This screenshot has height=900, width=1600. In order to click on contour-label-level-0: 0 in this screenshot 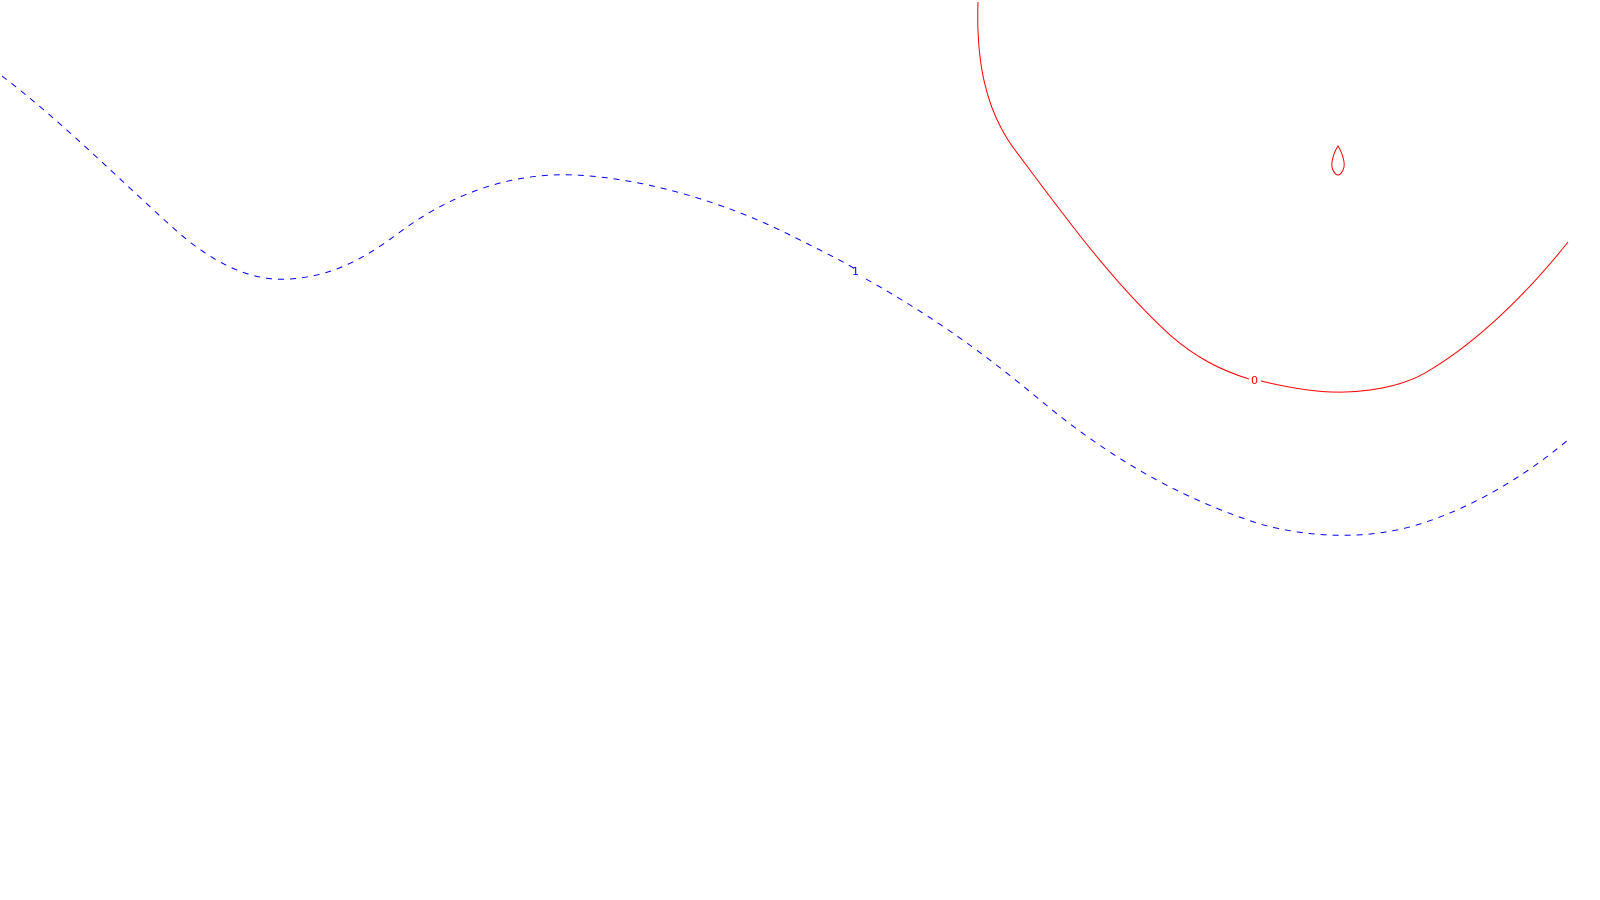, I will do `click(1254, 380)`.